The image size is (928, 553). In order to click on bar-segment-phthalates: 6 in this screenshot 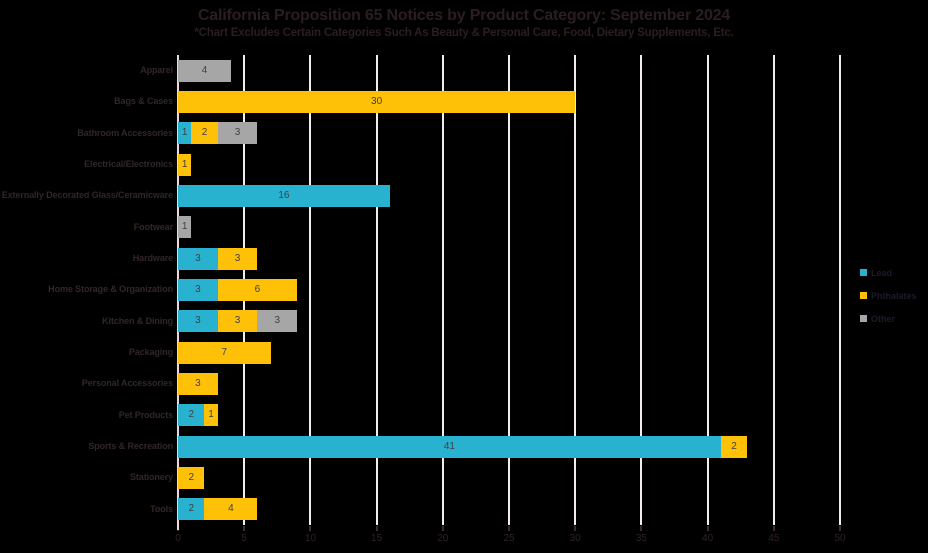, I will do `click(257, 290)`.